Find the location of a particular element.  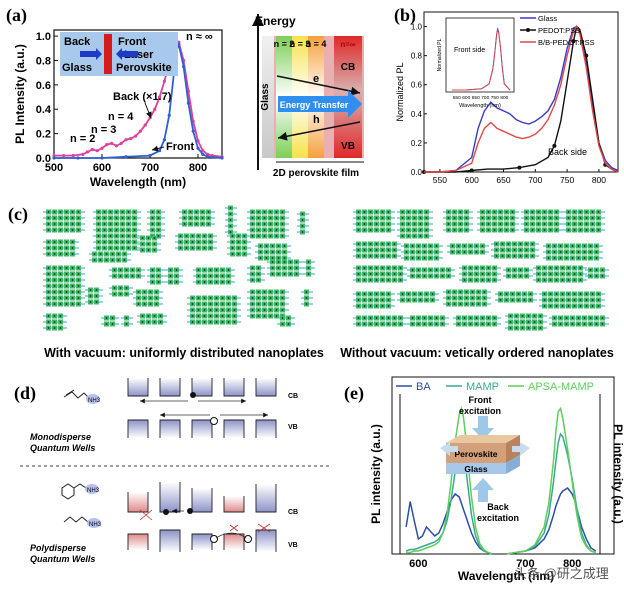

inset-ticks: 550 600 650 700 750 800 is located at coordinates (481, 98).